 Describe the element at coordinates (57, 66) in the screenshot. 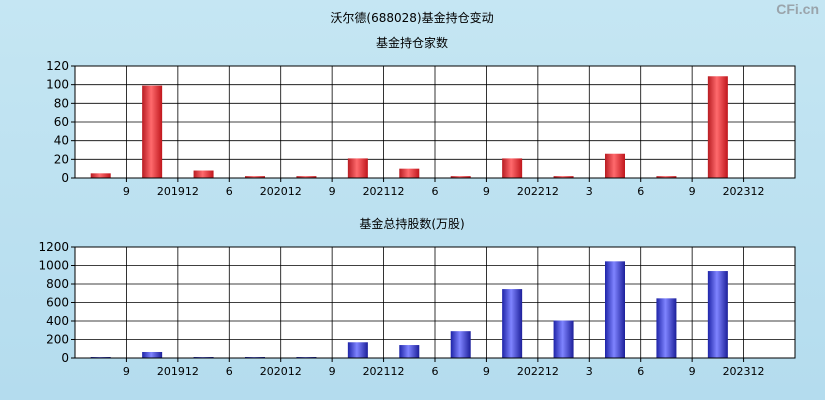

I see `y-tick-label: 120` at that location.